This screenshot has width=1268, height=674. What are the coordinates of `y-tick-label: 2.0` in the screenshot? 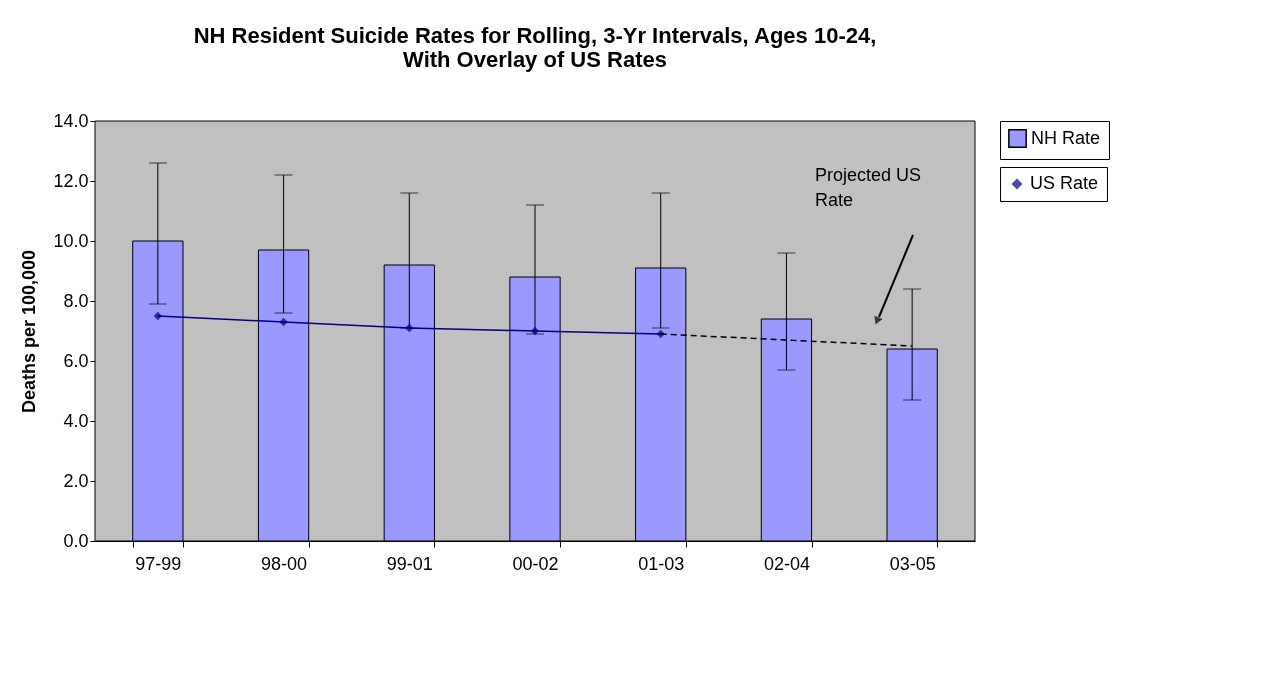 It's located at (76, 480).